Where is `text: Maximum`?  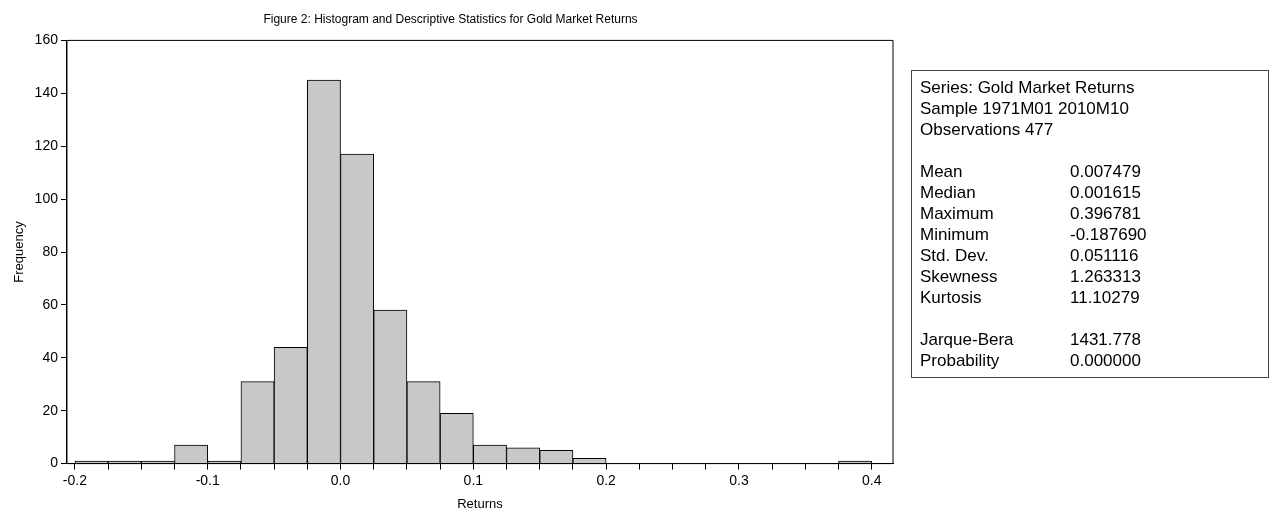 text: Maximum is located at coordinates (957, 213).